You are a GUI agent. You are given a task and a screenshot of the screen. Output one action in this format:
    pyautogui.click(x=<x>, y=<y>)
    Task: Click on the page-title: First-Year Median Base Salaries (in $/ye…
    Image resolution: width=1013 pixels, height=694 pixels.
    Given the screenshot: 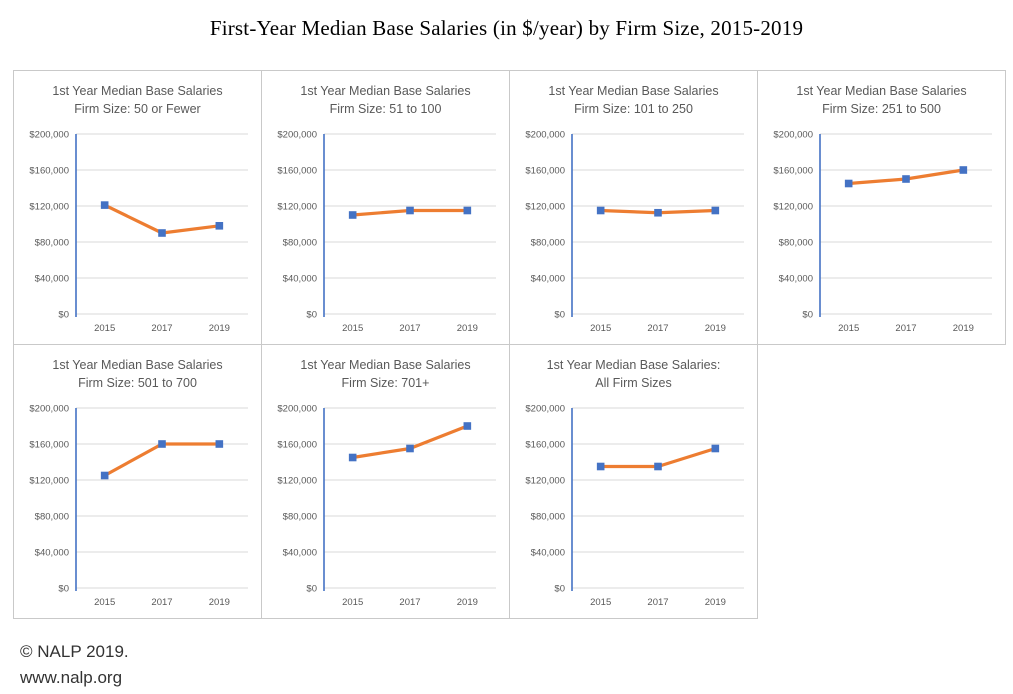 What is the action you would take?
    pyautogui.click(x=506, y=28)
    